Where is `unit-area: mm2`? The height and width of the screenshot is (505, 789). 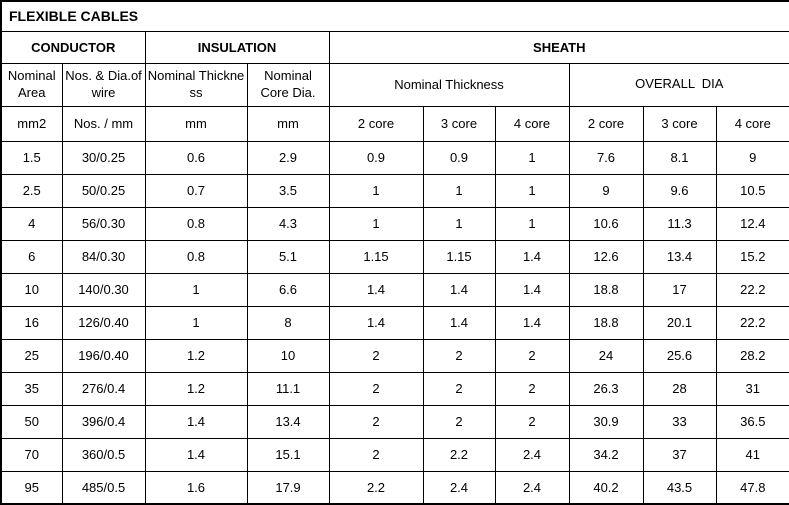
unit-area: mm2 is located at coordinates (31, 123).